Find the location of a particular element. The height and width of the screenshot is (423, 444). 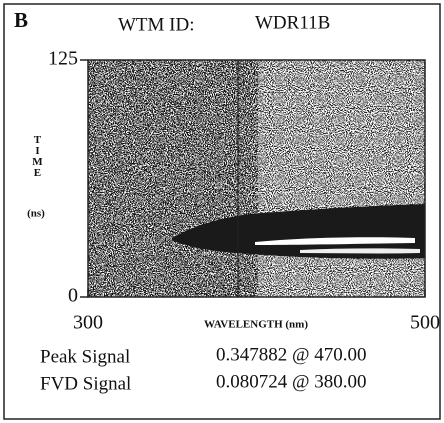

y-tick-label: 0 is located at coordinates (73, 296).